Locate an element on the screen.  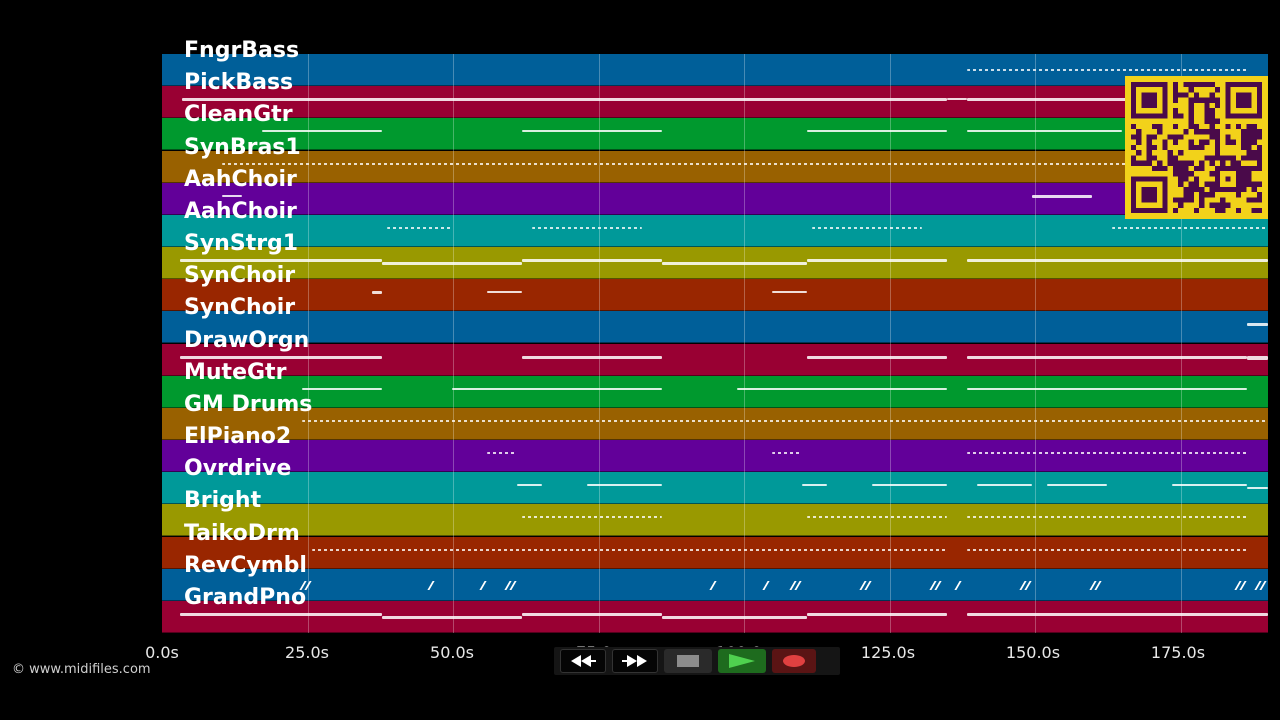
track-label: DrawOrgn is located at coordinates (247, 340).